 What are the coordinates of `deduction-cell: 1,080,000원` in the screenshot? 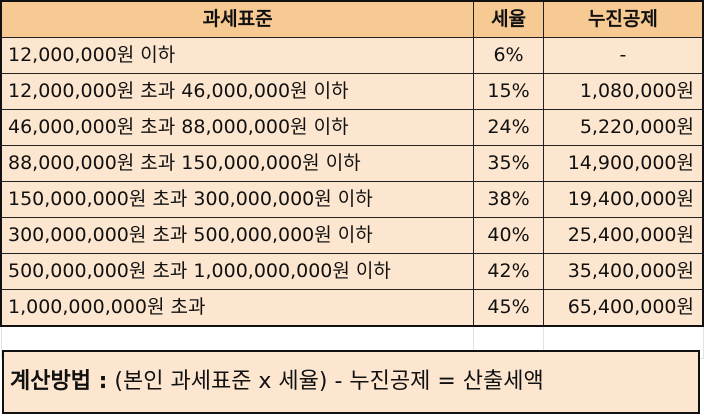 It's located at (623, 91).